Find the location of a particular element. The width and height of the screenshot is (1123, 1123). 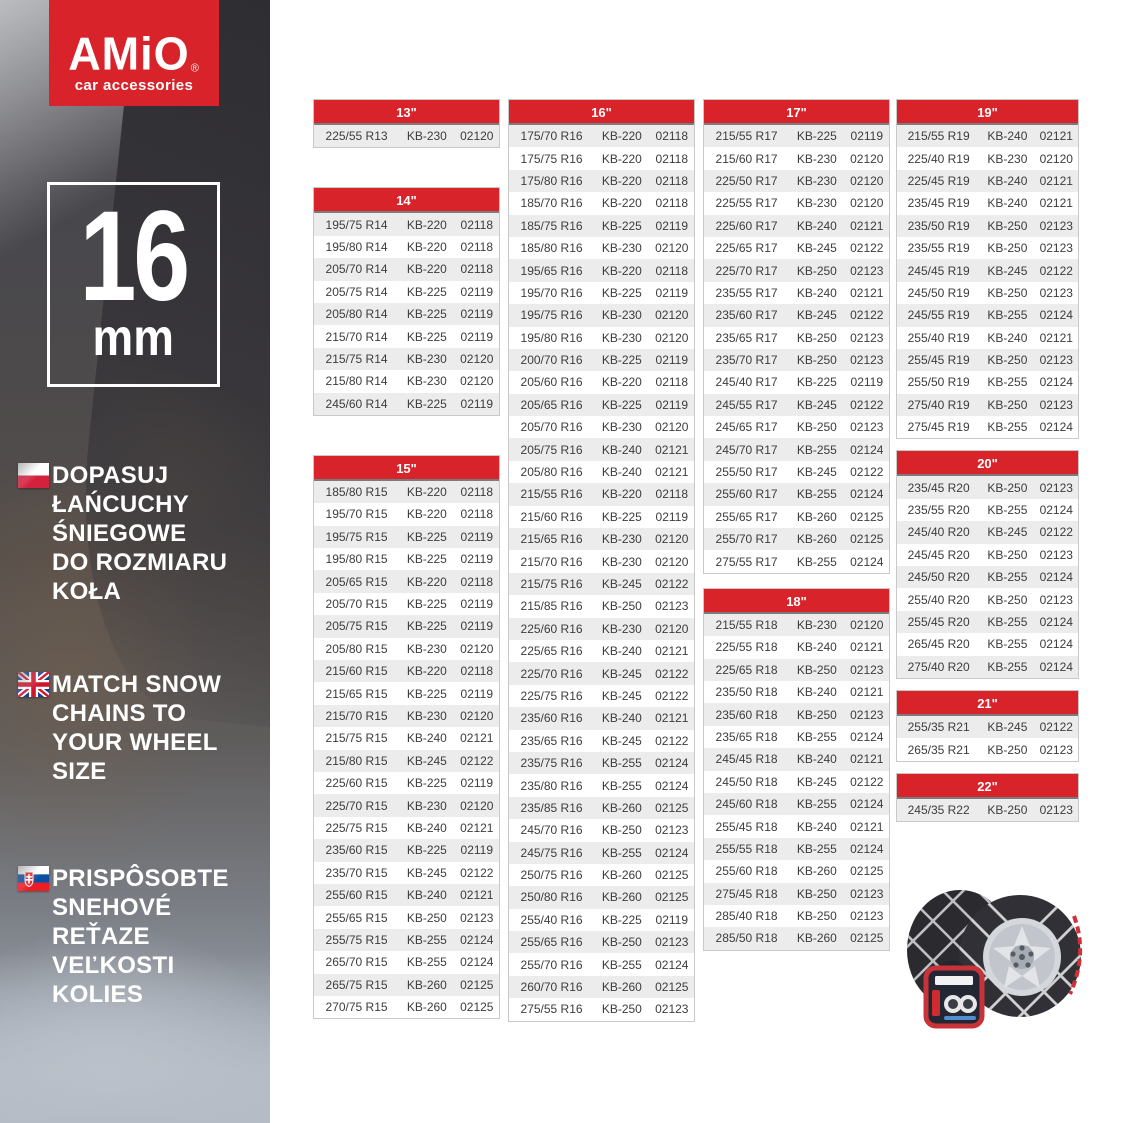

table-row: 205/75 R16 KB-240 02121 is located at coordinates (601, 449).